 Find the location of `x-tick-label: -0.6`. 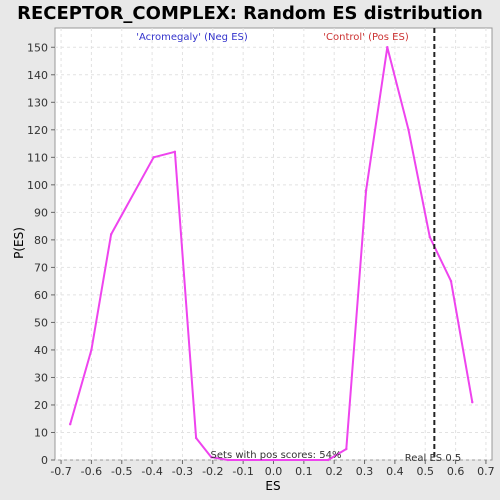

x-tick-label: -0.6 is located at coordinates (91, 471).